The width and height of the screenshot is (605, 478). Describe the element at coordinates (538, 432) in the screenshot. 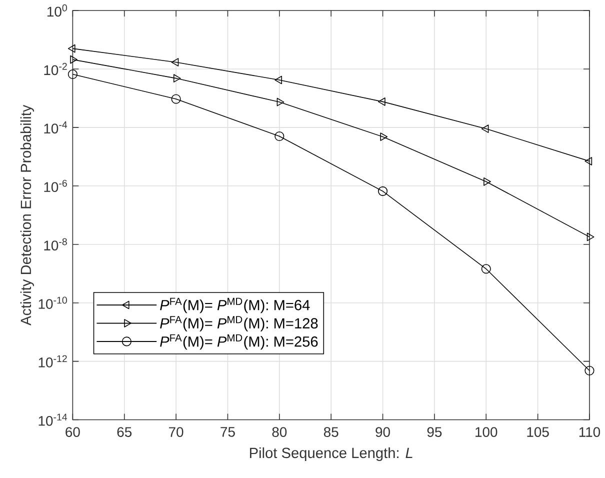

I see `x-tick-label: 105` at that location.